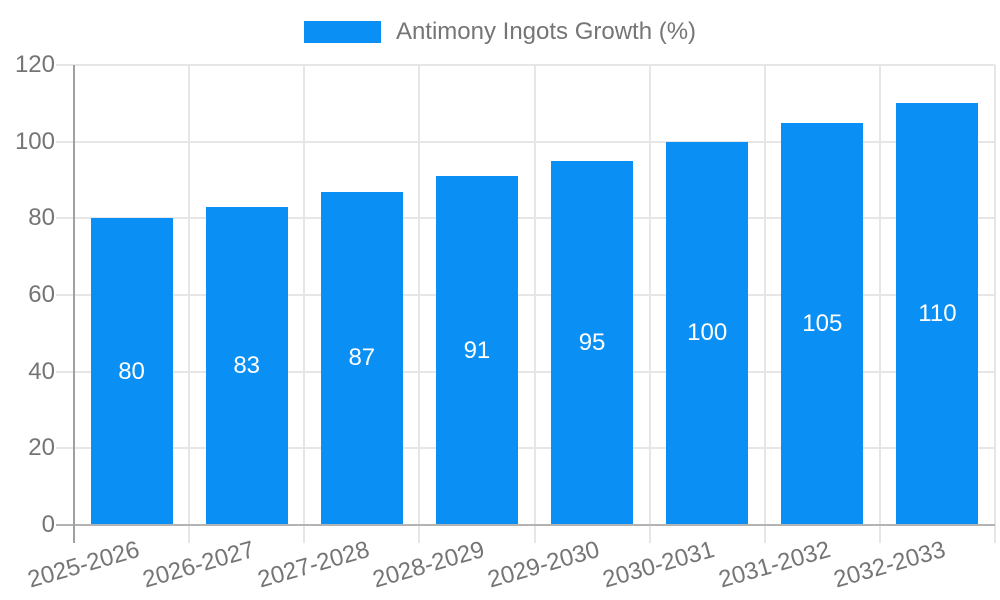 The image size is (1000, 600). I want to click on y-tick-label: 0, so click(48, 524).